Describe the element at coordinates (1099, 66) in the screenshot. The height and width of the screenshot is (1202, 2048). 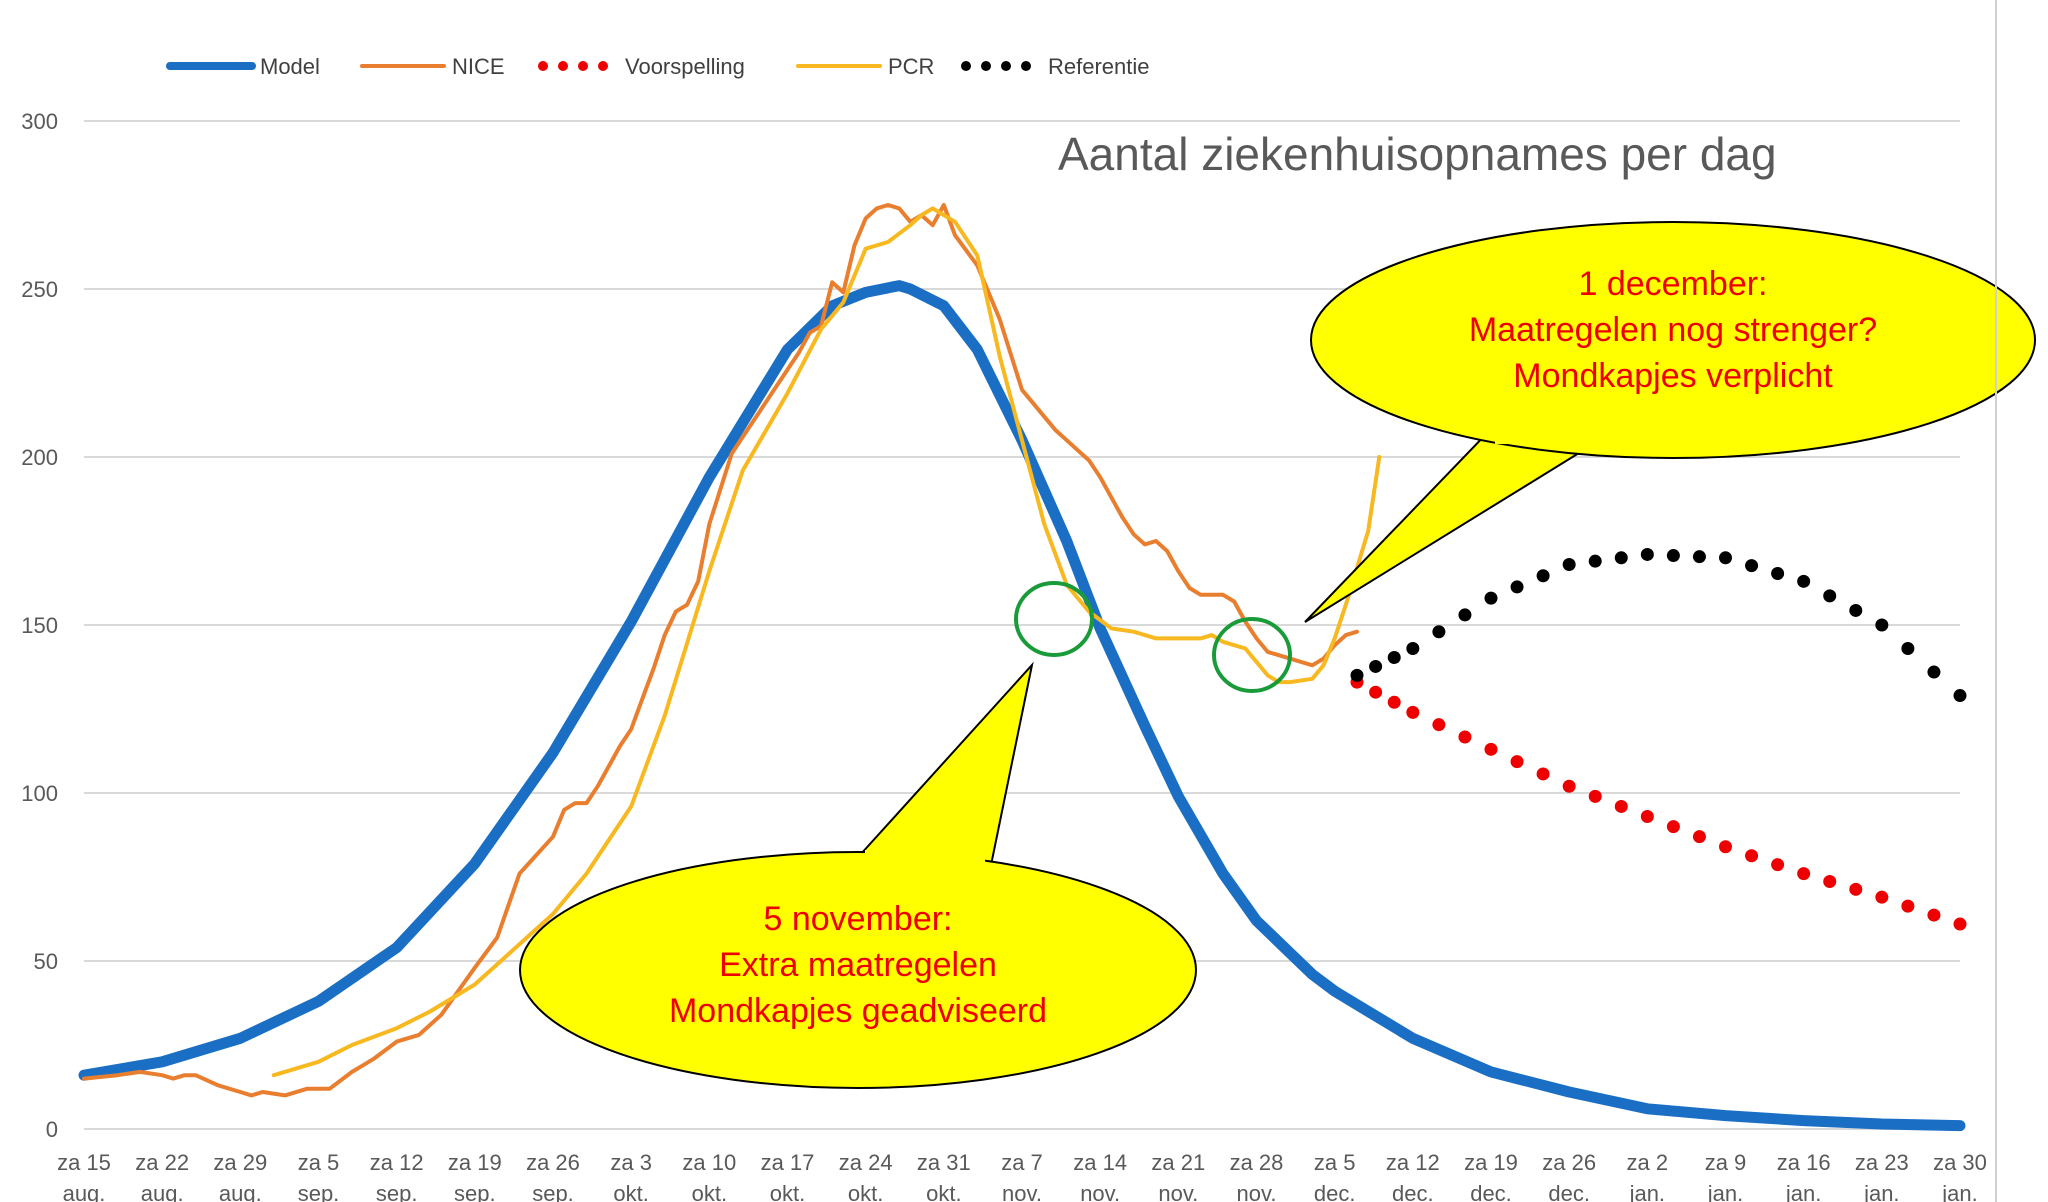
I see `legend-label-referentie: Referentie` at that location.